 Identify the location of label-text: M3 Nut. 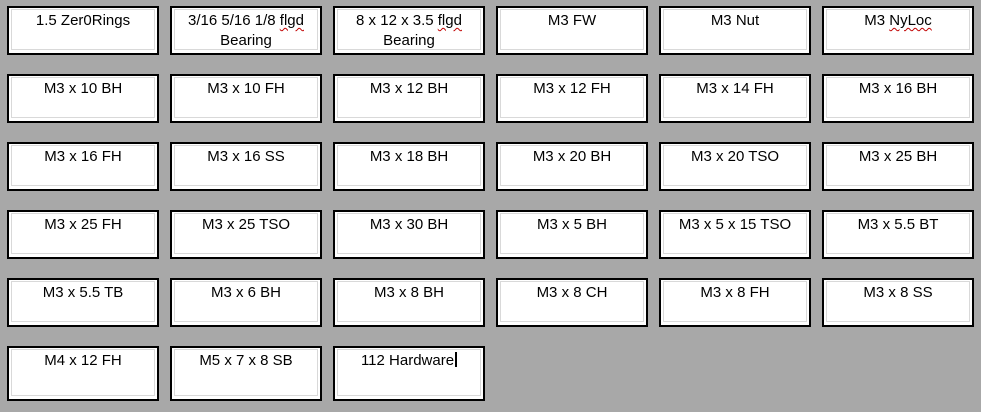
(735, 19).